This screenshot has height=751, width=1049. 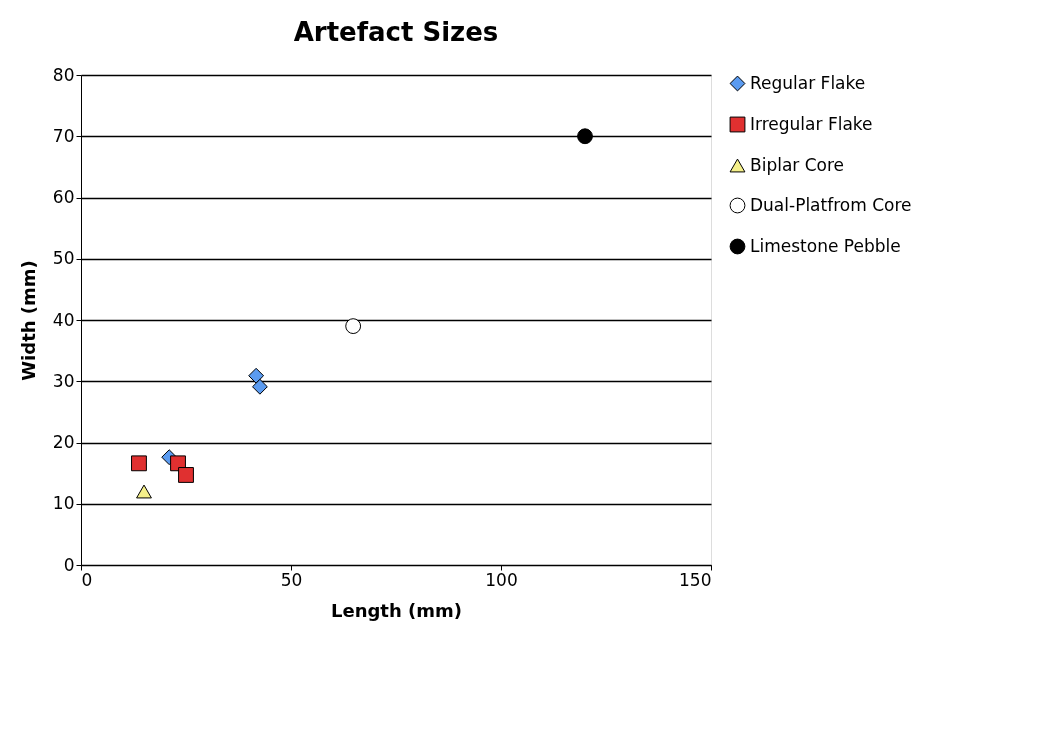 I want to click on y-tick-label: 80, so click(x=63, y=74).